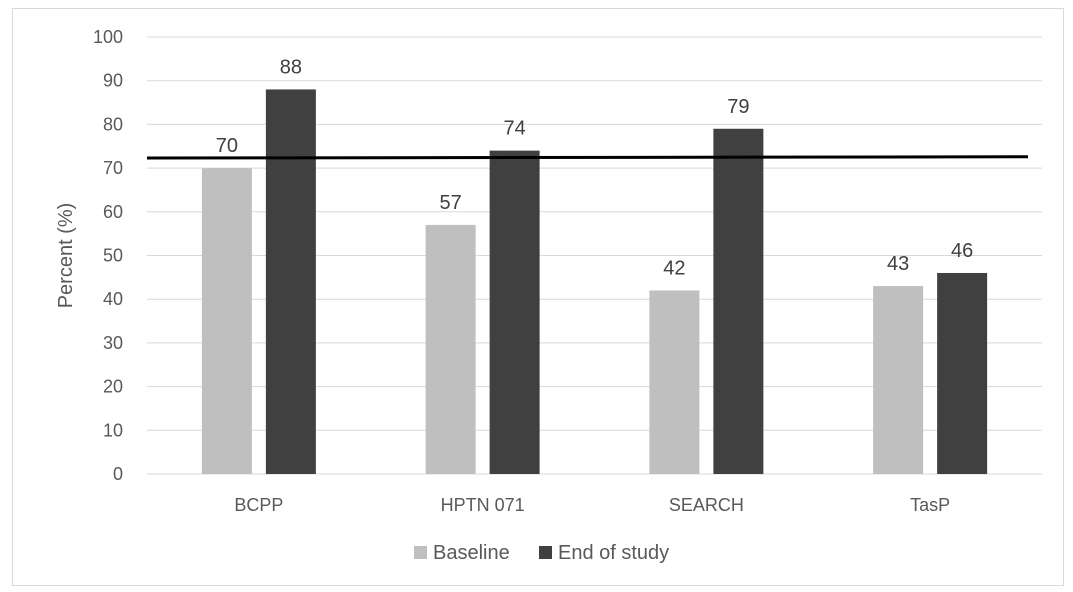  Describe the element at coordinates (706, 505) in the screenshot. I see `category-label: SEARCH` at that location.